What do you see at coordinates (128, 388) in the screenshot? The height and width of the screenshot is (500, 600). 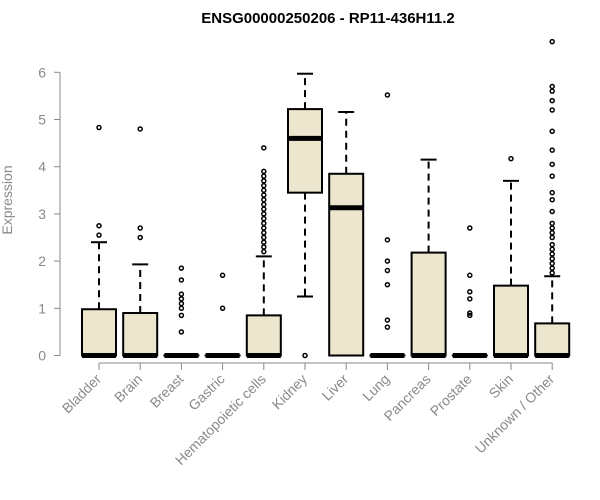 I see `x-tick-label: Brain` at bounding box center [128, 388].